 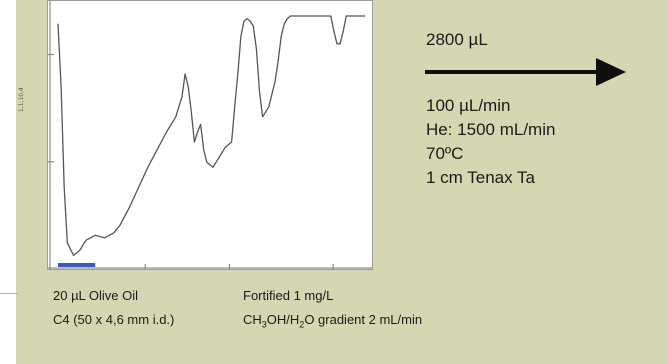 I want to click on y-tick-label: 1,1,10,4, so click(x=21, y=99).